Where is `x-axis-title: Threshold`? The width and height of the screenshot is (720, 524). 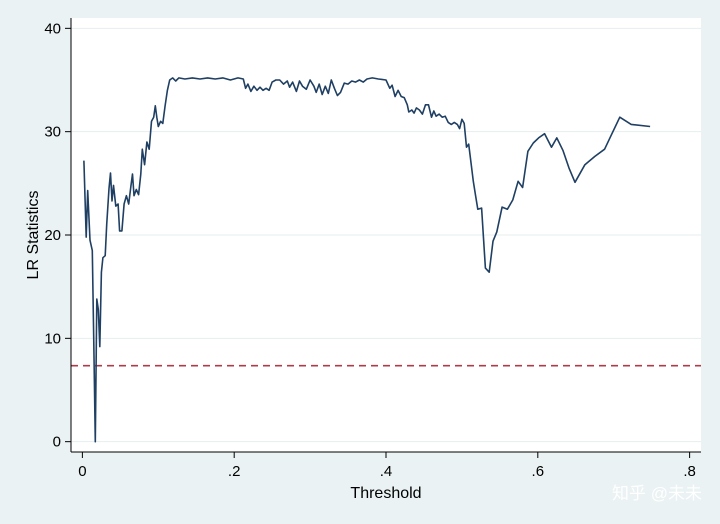
x-axis-title: Threshold is located at coordinates (385, 493).